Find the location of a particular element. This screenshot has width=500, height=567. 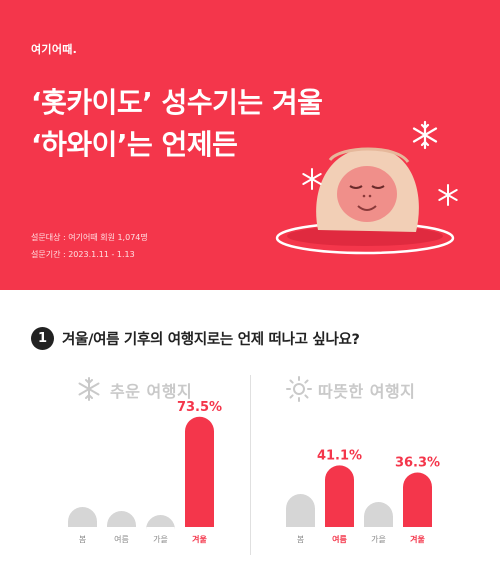

question-text: 겨울/여름 기후의 여행지로는 언제 떠나고 싶나요? is located at coordinates (211, 340).